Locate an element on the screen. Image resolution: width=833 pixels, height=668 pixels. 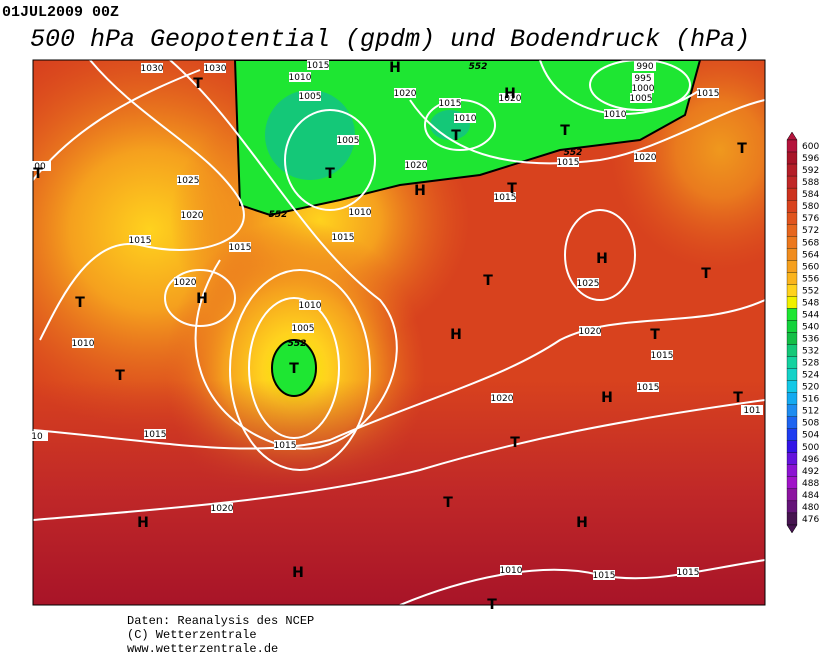
isobar-label: 1010 is located at coordinates (300, 77).